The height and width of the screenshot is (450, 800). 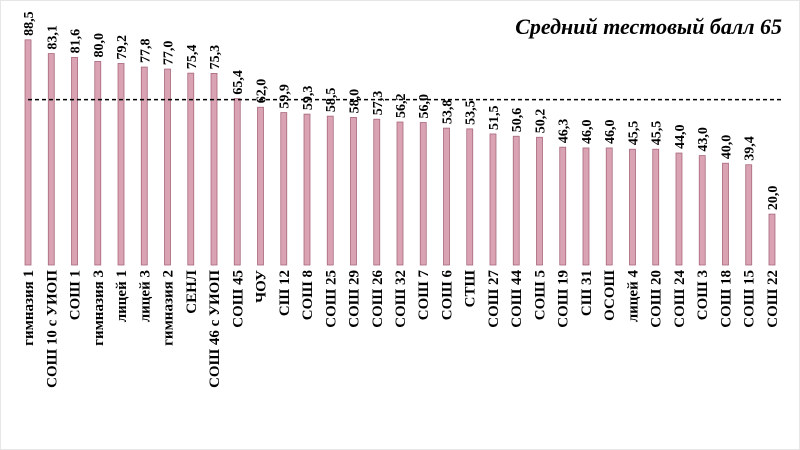 I want to click on value-label: 53,5, so click(x=471, y=112).